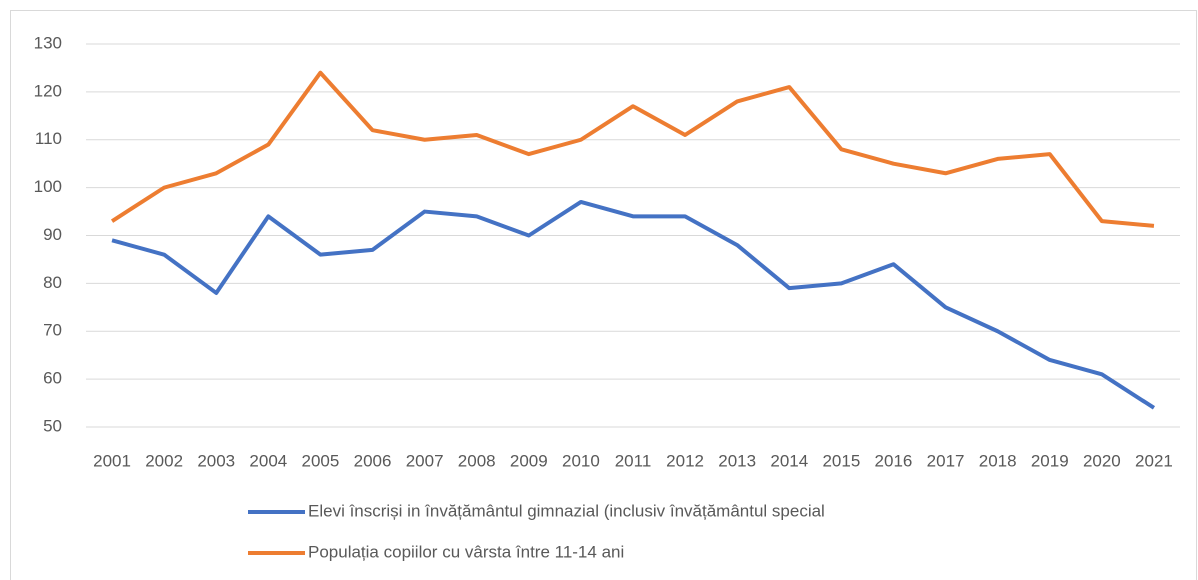 The height and width of the screenshot is (580, 1198). Describe the element at coordinates (737, 460) in the screenshot. I see `x-tick-label: 2013` at that location.